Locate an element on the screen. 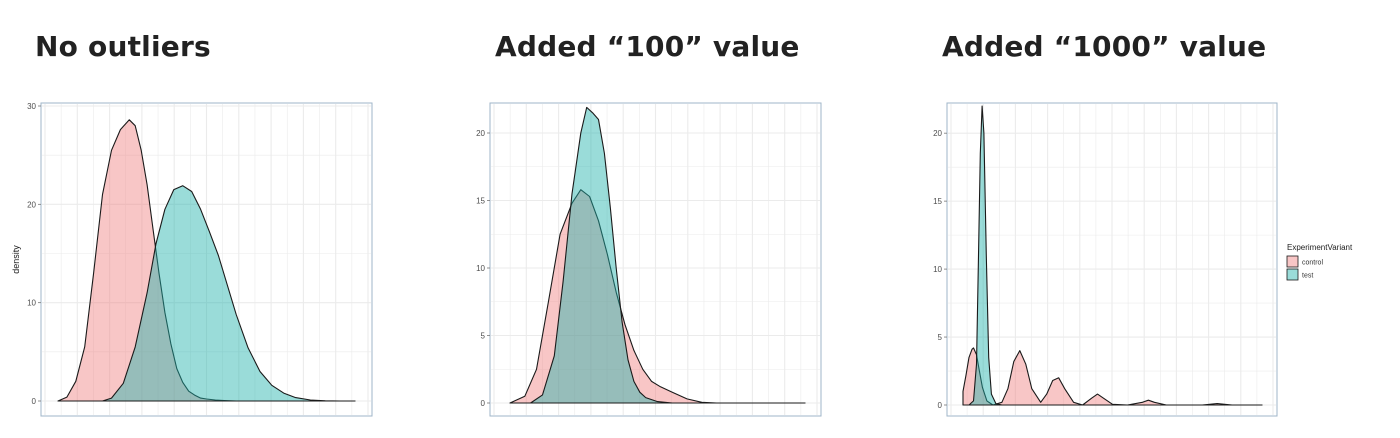 This screenshot has width=1400, height=438. panel-title-no-outliers: No outliers is located at coordinates (123, 46).